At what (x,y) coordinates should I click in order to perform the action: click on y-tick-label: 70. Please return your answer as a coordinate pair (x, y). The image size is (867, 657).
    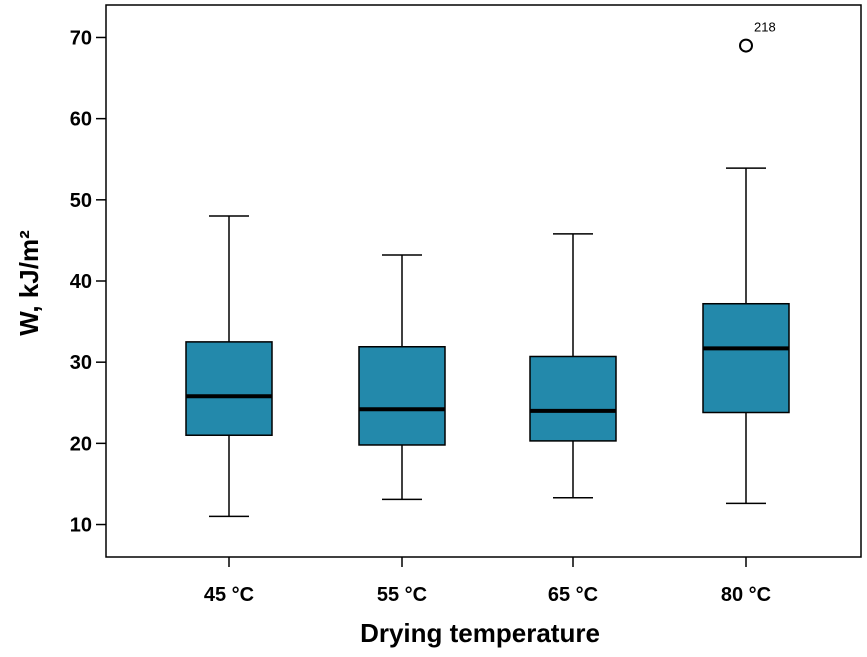
    Looking at the image, I should click on (81, 38).